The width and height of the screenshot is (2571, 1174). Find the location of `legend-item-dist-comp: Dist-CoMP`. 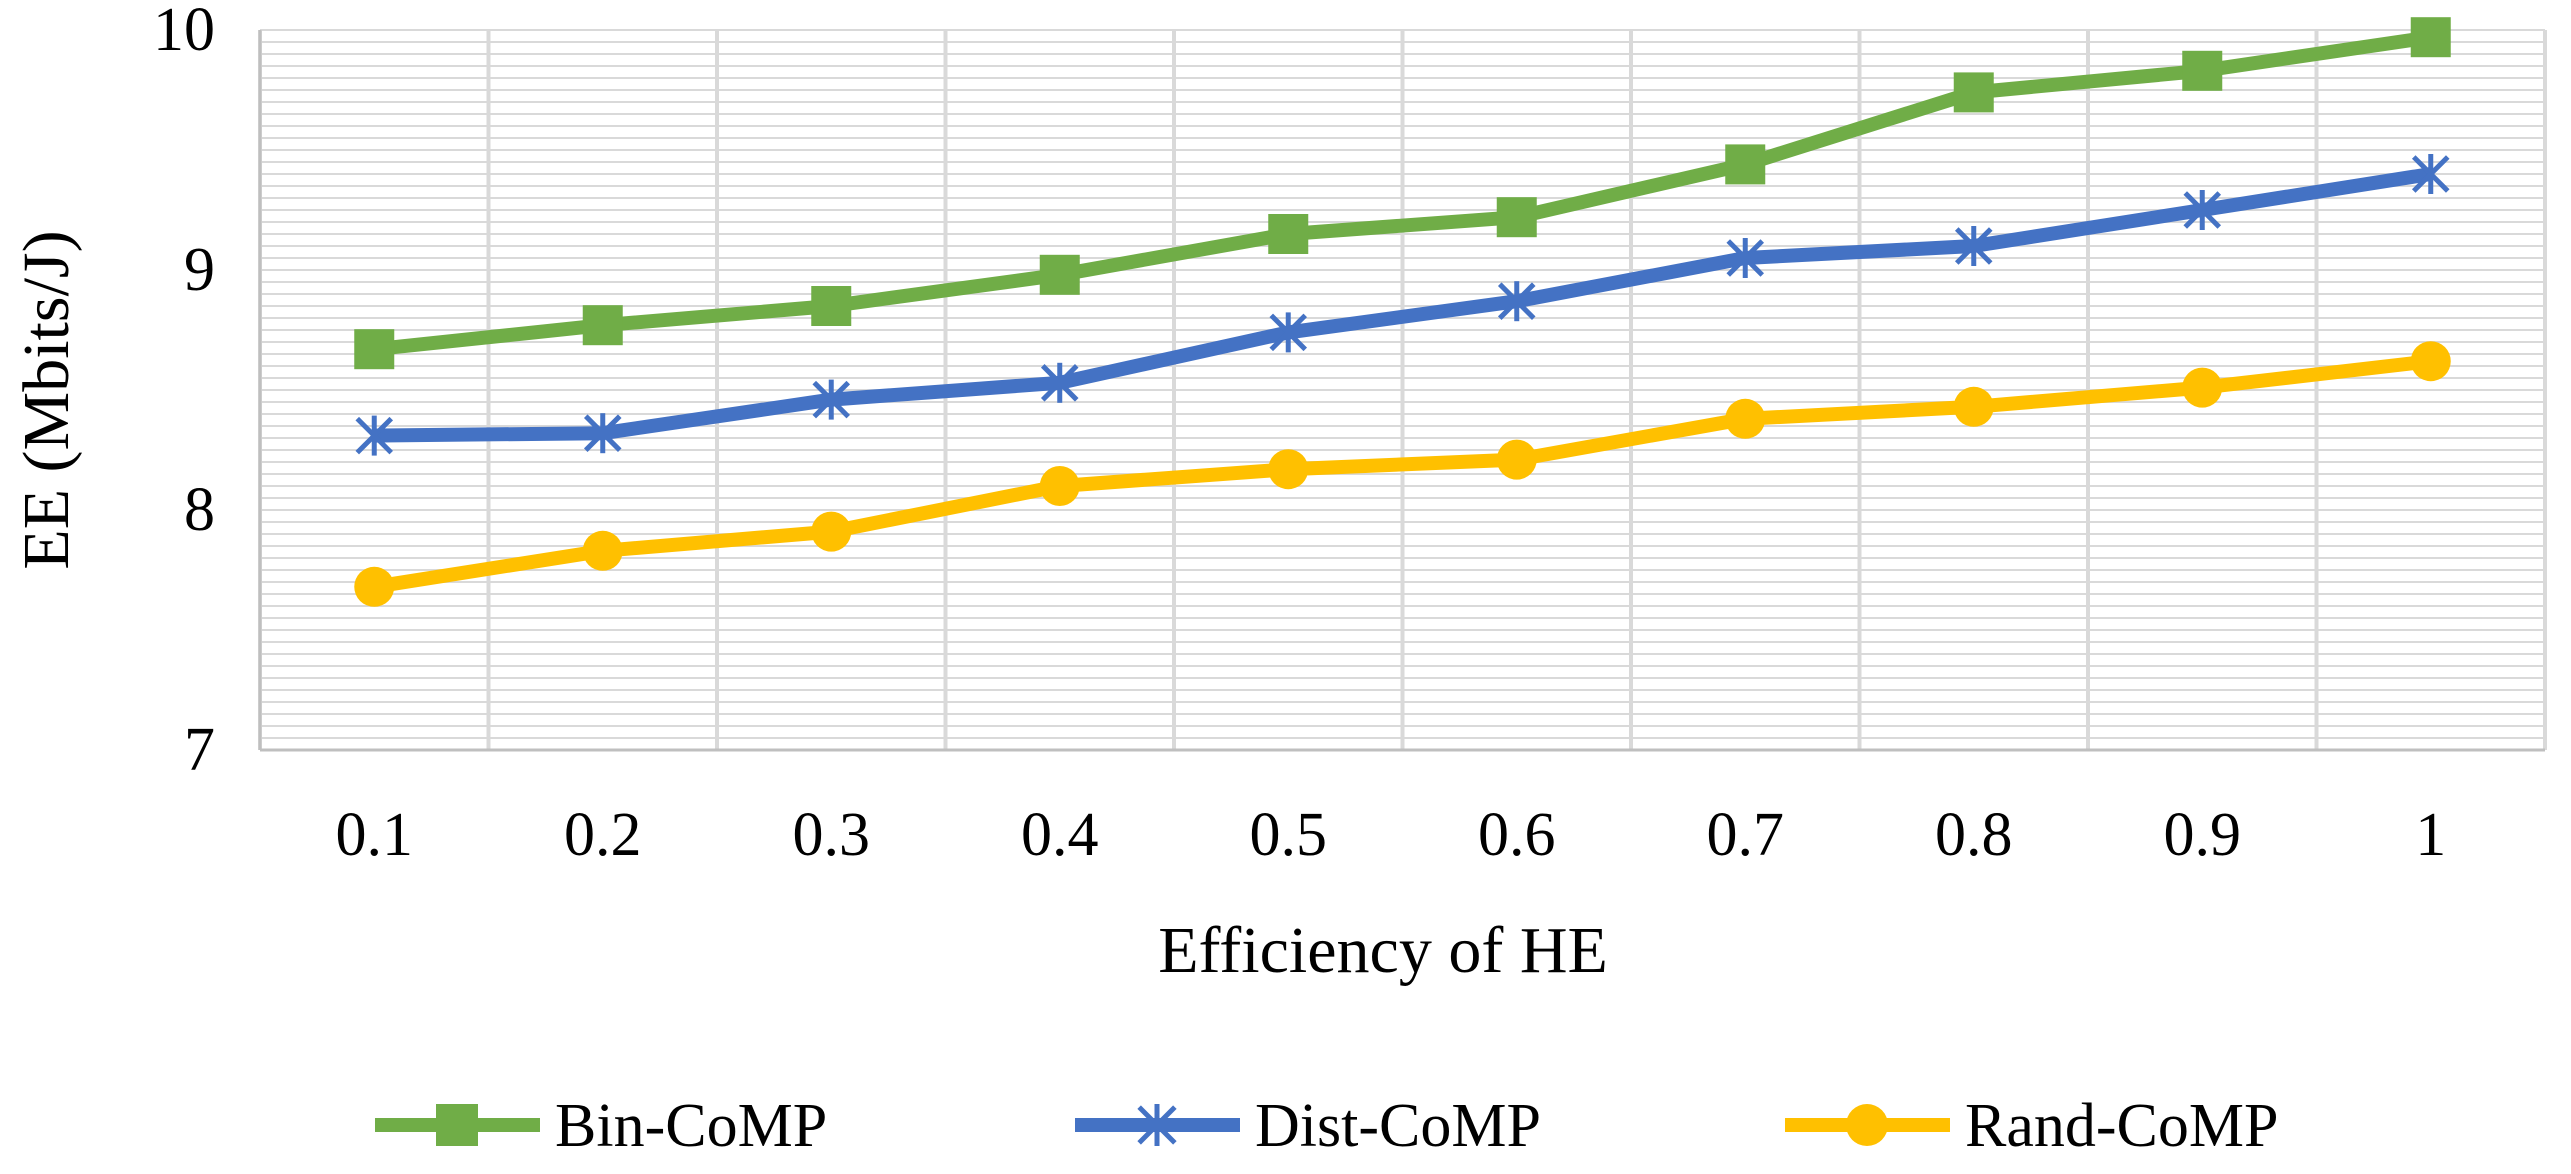

legend-item-dist-comp: Dist-CoMP is located at coordinates (1308, 1126).